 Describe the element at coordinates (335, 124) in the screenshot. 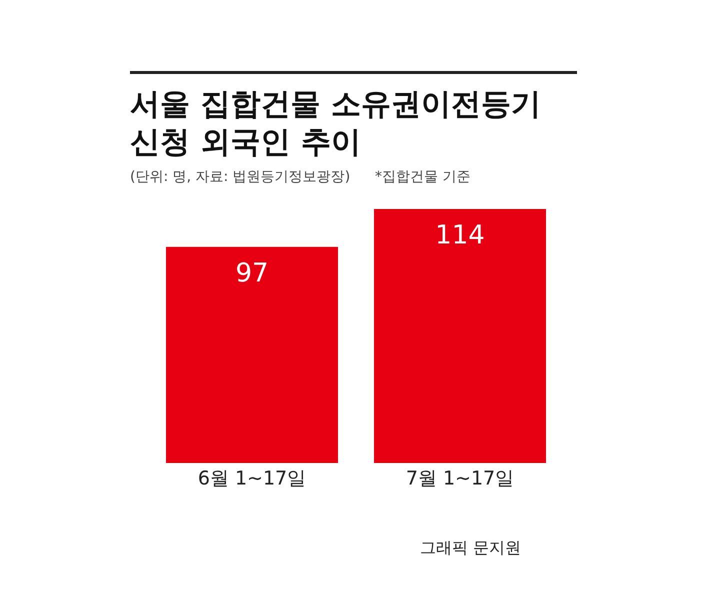

I see `chart-title: 서울 집합건물 소유권이전등기 신청 외국인 추이` at that location.